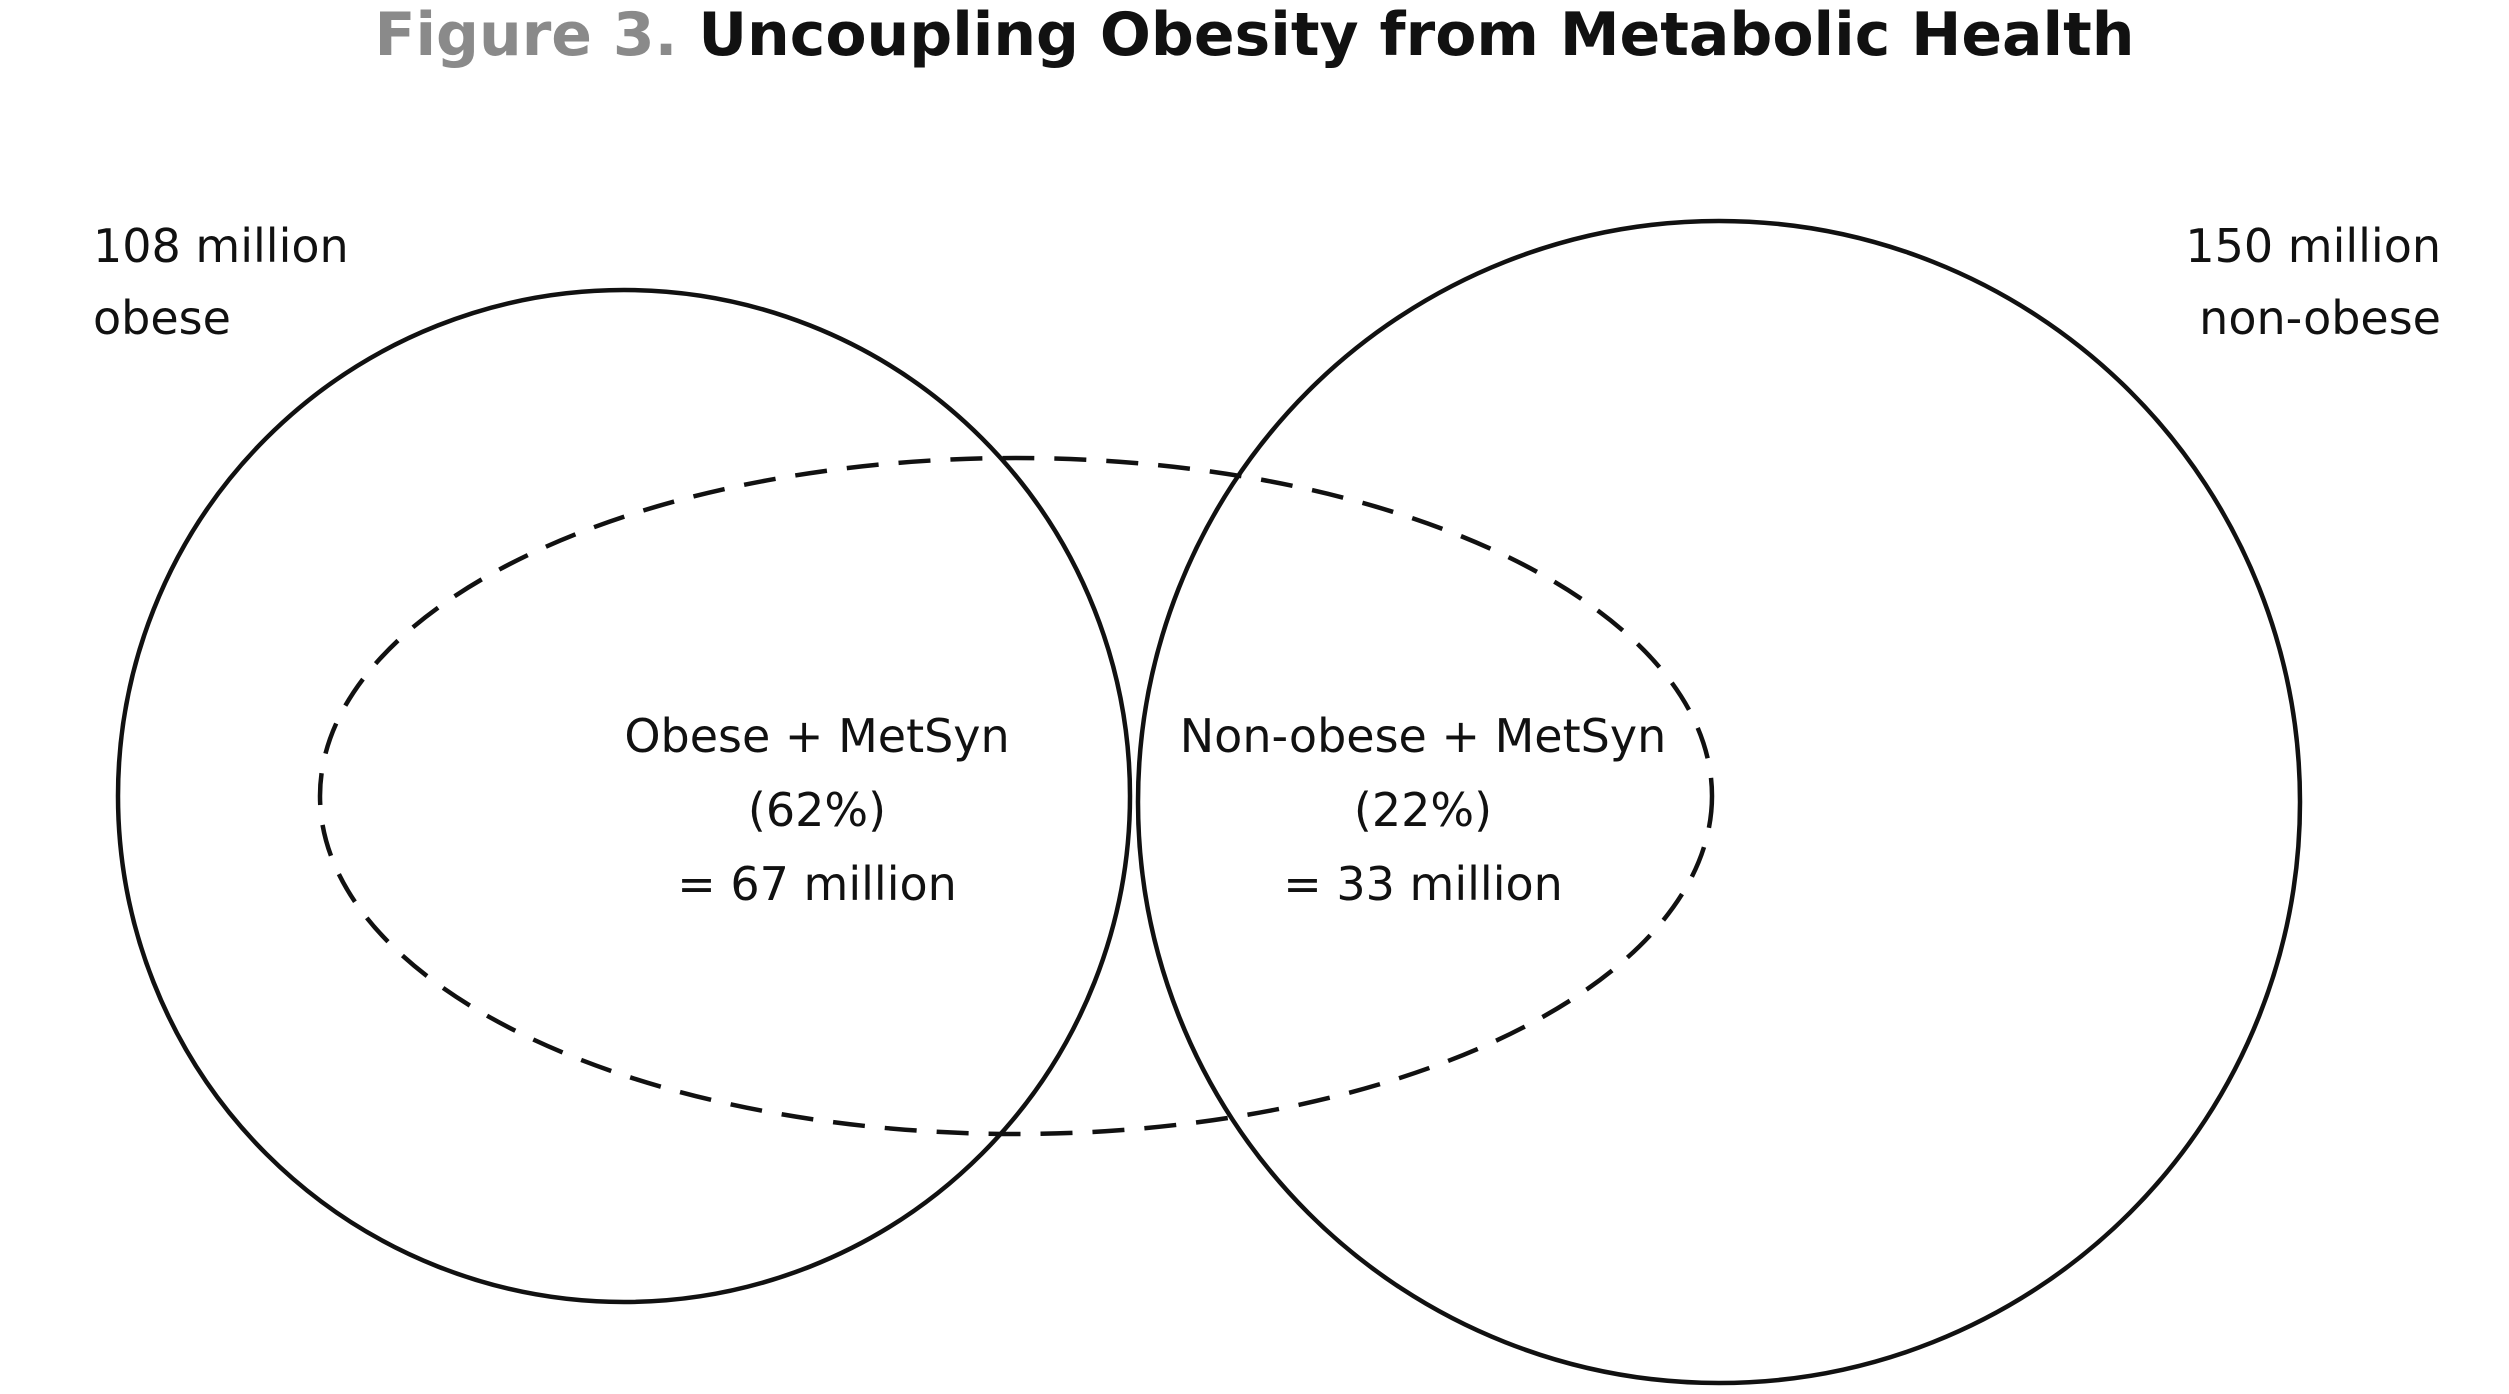 The width and height of the screenshot is (2509, 1394). I want to click on obese-metsyn-region-label: Obese + MetSyn (62%) = 67 million, so click(817, 810).